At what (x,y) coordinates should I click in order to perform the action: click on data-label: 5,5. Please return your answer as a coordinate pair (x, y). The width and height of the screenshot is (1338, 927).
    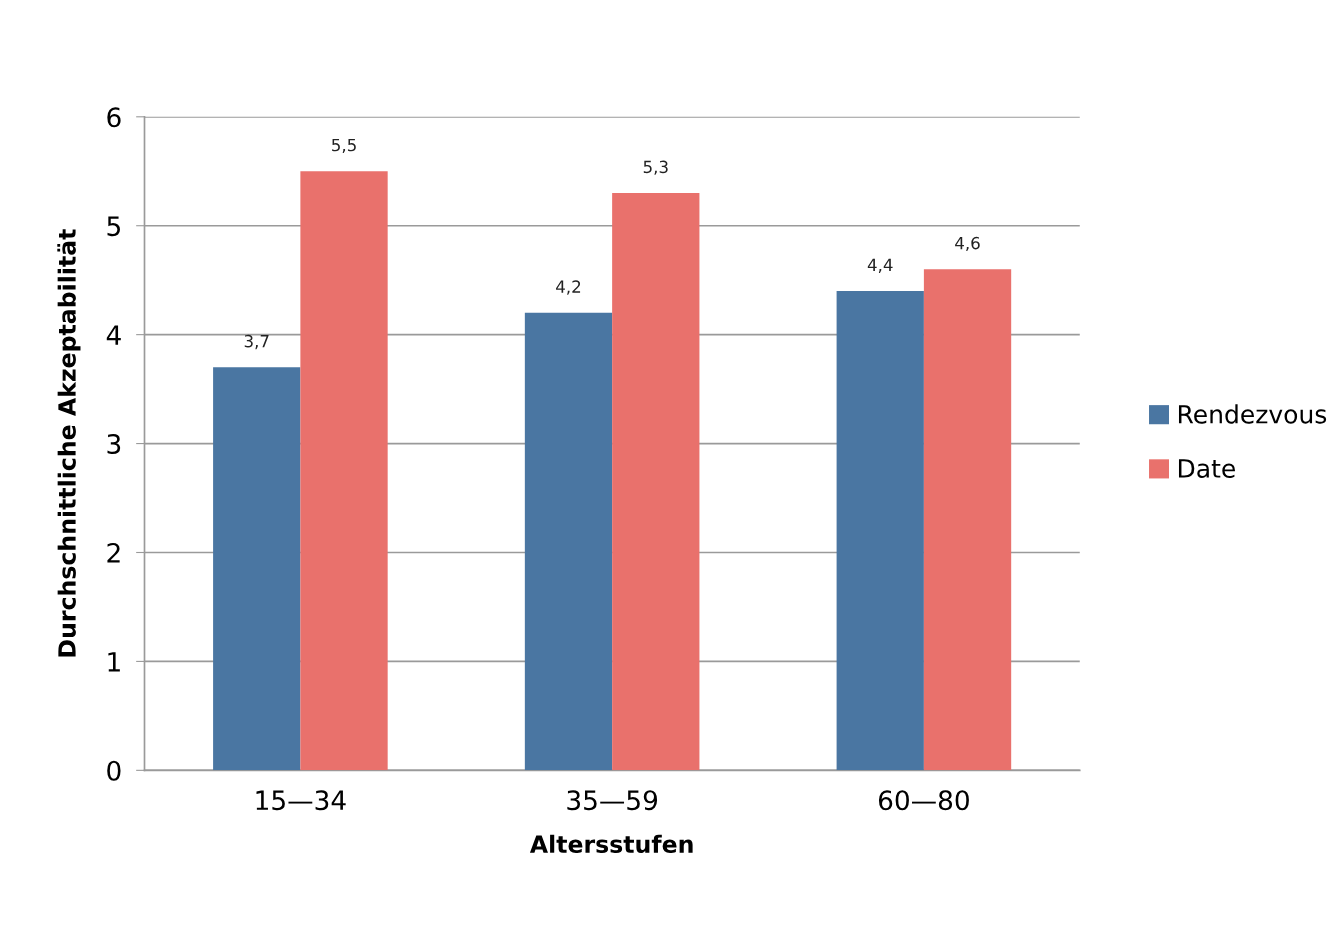
    Looking at the image, I should click on (344, 146).